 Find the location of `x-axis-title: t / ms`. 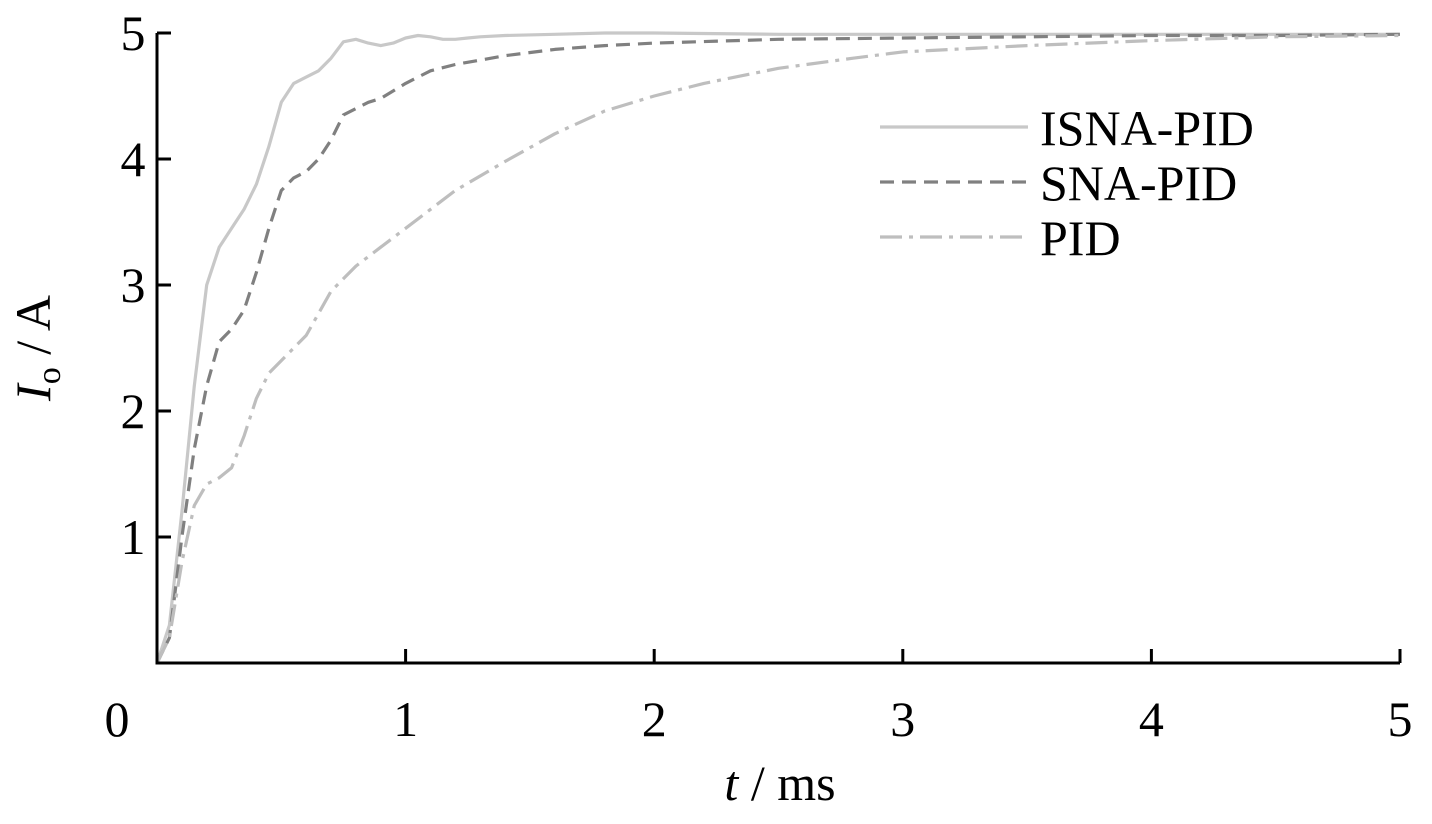

x-axis-title: t / ms is located at coordinates (779, 783).